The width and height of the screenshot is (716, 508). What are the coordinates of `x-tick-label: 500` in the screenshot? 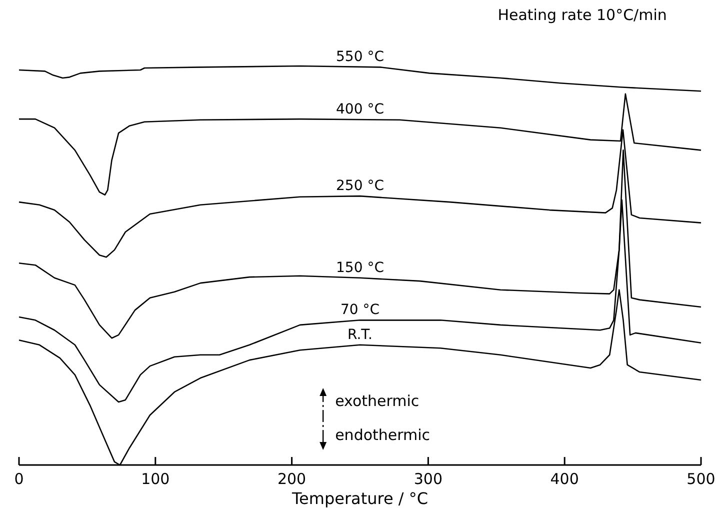 It's located at (701, 479).